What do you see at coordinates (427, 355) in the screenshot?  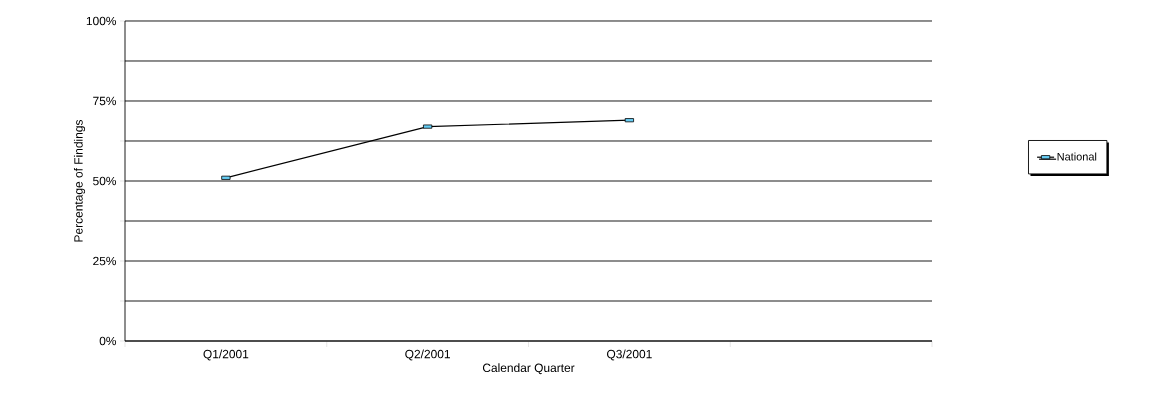 I see `x-tick-label: Q2/2001` at bounding box center [427, 355].